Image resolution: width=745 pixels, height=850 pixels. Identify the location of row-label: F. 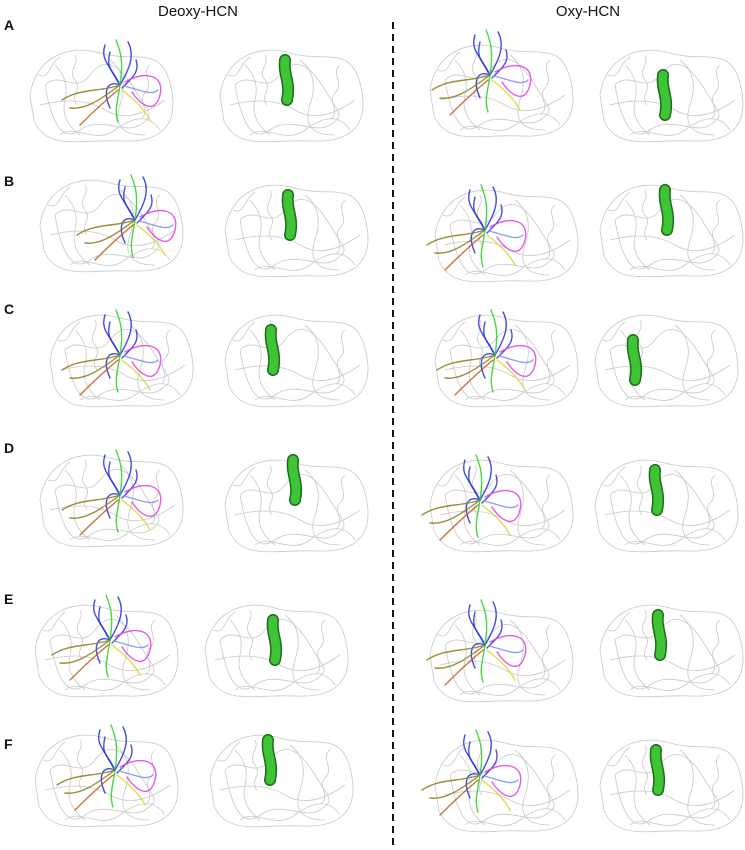
(8, 744).